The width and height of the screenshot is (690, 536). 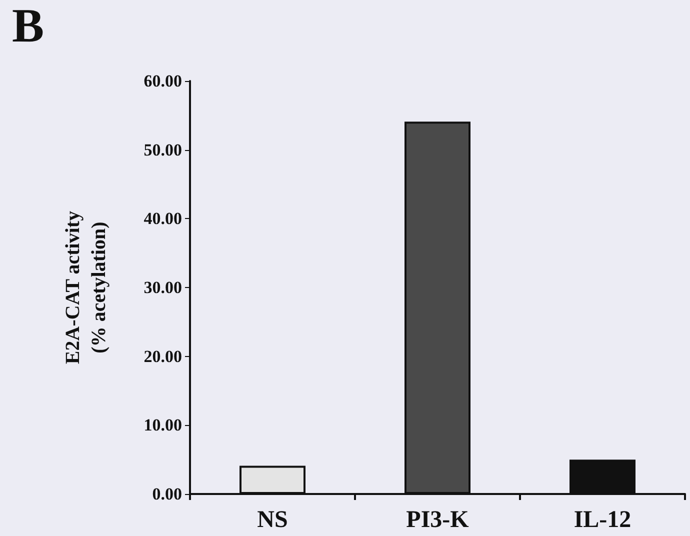 What do you see at coordinates (163, 425) in the screenshot?
I see `y-tick-label: 10.00` at bounding box center [163, 425].